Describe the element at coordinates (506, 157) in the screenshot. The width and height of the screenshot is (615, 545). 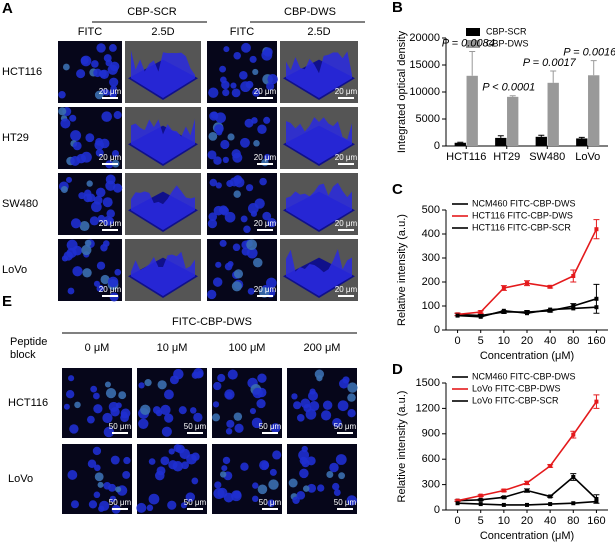
I see `x-tick-label: HT29` at that location.